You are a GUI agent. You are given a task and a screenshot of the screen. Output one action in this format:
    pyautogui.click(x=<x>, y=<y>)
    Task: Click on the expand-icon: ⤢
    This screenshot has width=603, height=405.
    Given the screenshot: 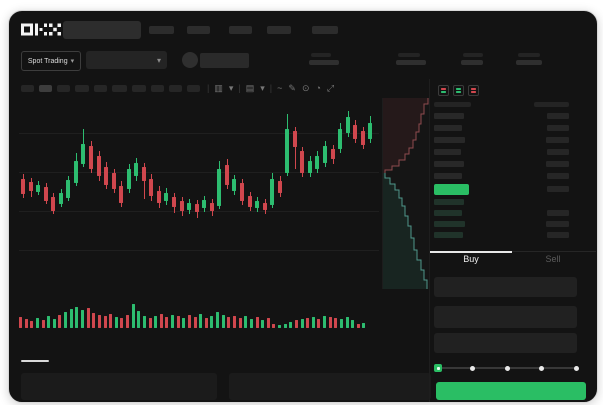 What is the action you would take?
    pyautogui.click(x=330, y=88)
    